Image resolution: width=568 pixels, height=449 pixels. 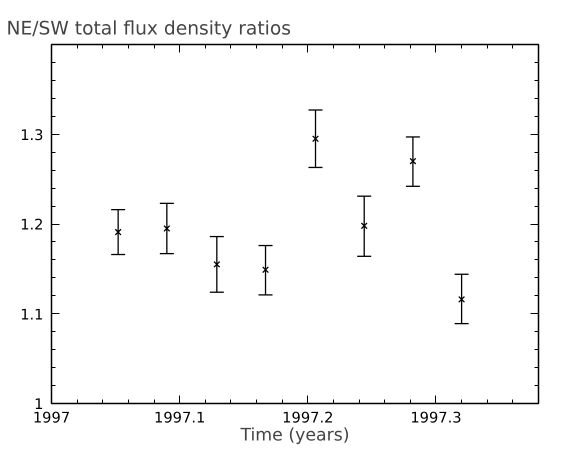 I want to click on x-axis-title: Time (years), so click(x=294, y=436).